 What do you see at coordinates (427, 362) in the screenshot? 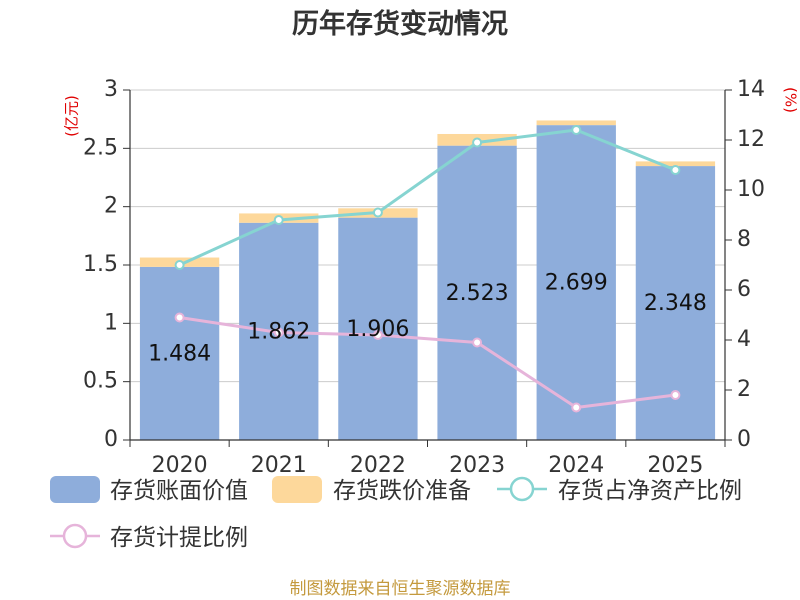
I see `series-line-s3` at bounding box center [427, 362].